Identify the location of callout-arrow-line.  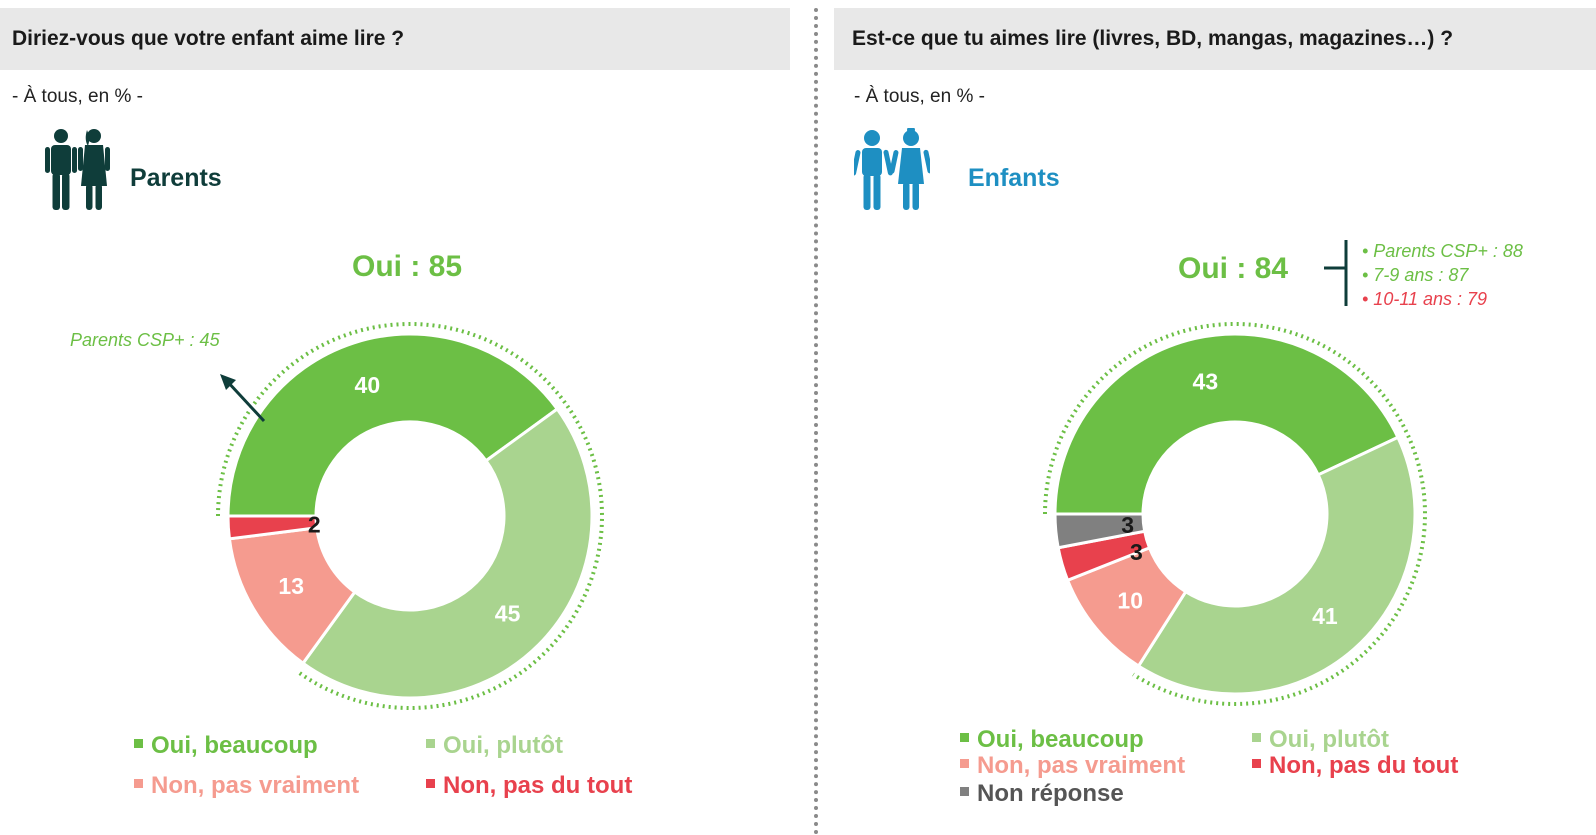
(245, 400).